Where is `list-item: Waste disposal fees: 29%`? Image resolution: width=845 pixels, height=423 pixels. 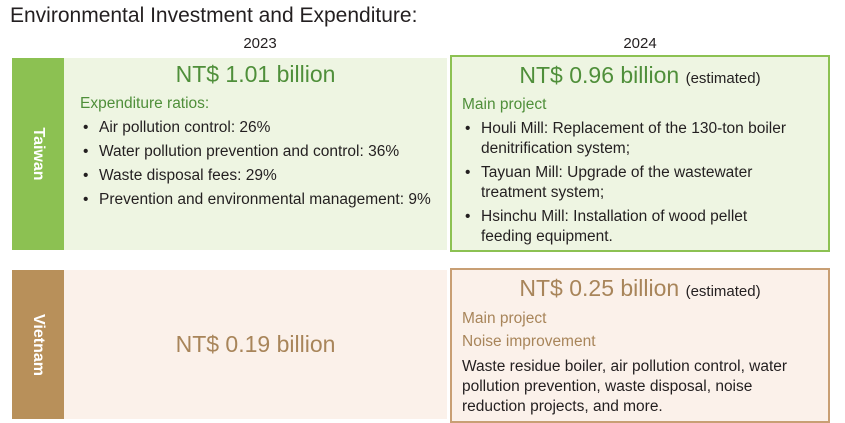 list-item: Waste disposal fees: 29% is located at coordinates (262, 176).